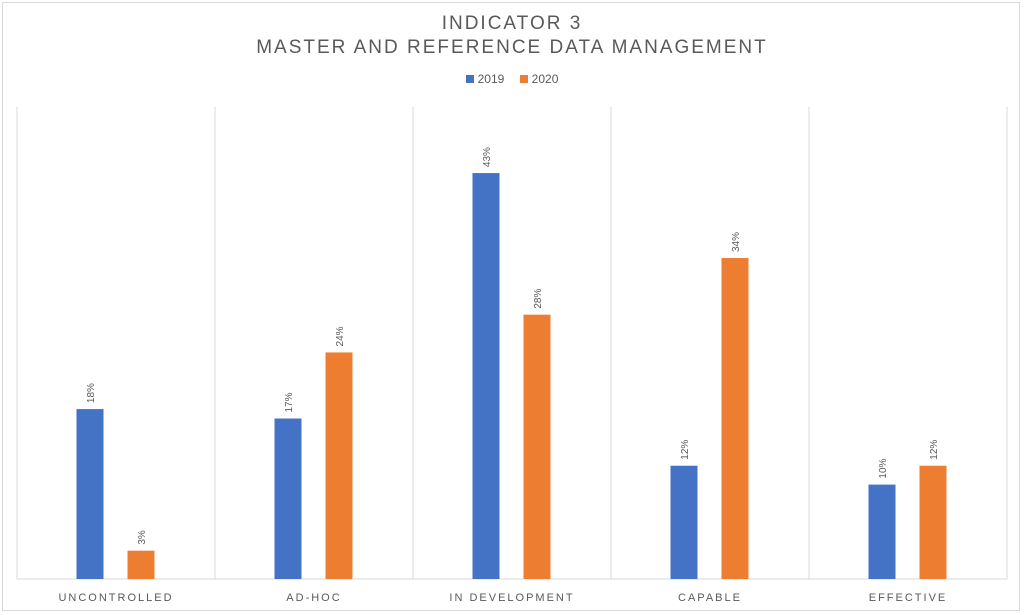 This screenshot has width=1024, height=615. I want to click on data-label: 18%, so click(91, 393).